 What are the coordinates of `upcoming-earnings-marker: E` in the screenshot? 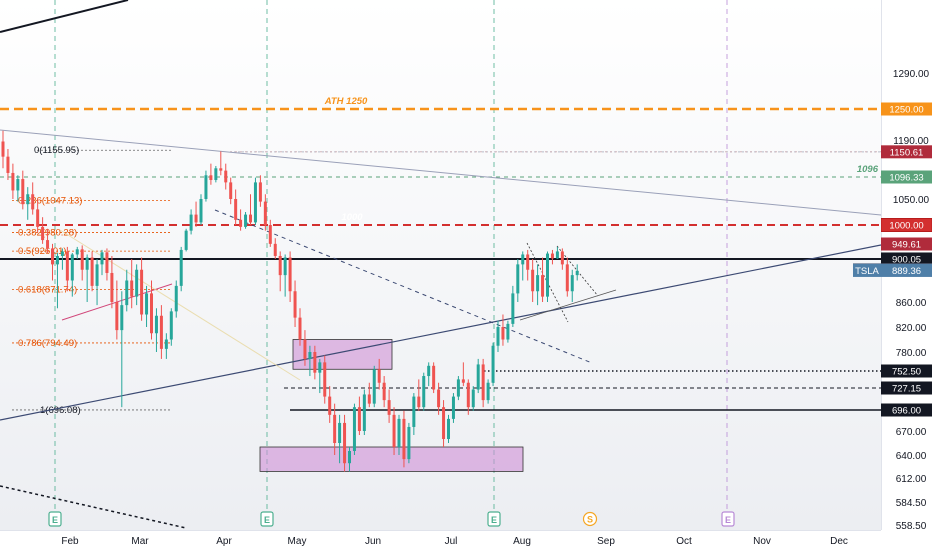 It's located at (728, 519).